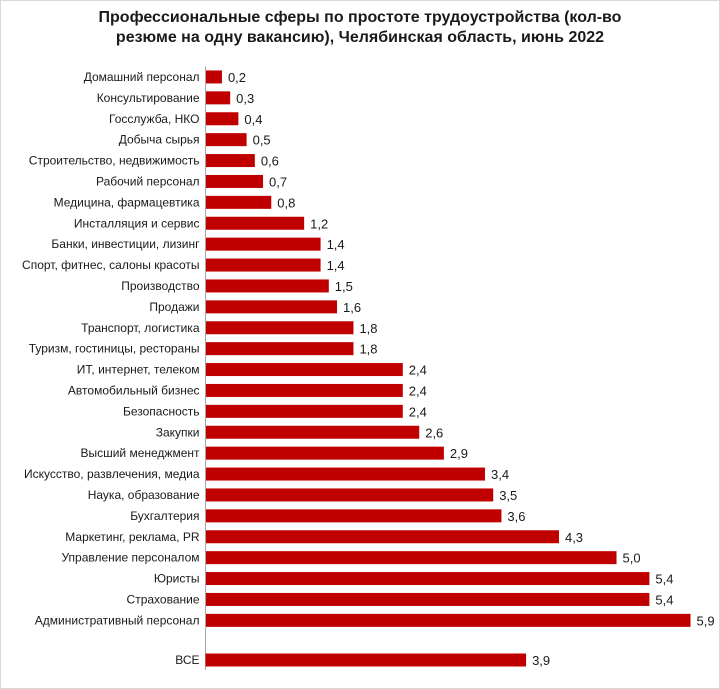 The height and width of the screenshot is (689, 720). Describe the element at coordinates (134, 390) in the screenshot. I see `category-label: Автомобильный бизнес` at that location.